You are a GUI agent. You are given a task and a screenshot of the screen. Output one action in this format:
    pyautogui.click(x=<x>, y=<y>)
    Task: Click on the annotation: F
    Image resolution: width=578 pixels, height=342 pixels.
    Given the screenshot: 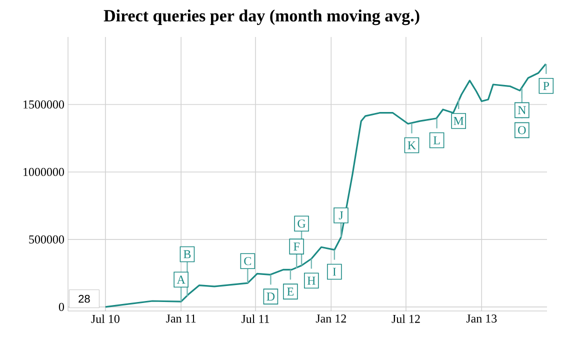 What is the action you would take?
    pyautogui.click(x=297, y=246)
    